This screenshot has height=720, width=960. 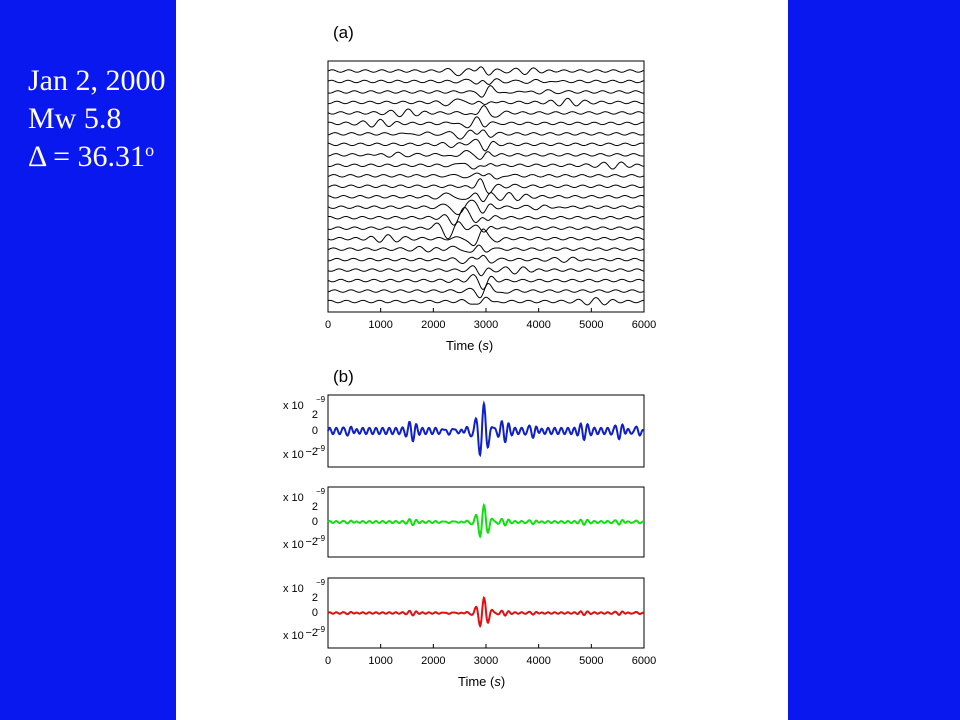 I want to click on event-distance-value: Δ = 36.31, so click(x=87, y=156).